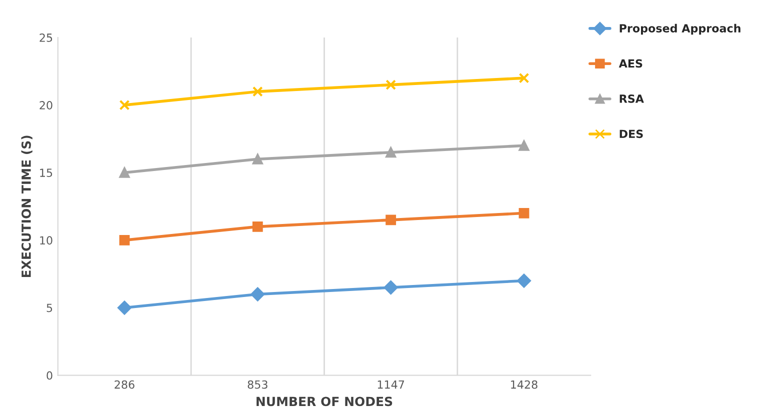 Image resolution: width=772 pixels, height=417 pixels. Describe the element at coordinates (124, 384) in the screenshot. I see `x-tick-label: 286` at that location.